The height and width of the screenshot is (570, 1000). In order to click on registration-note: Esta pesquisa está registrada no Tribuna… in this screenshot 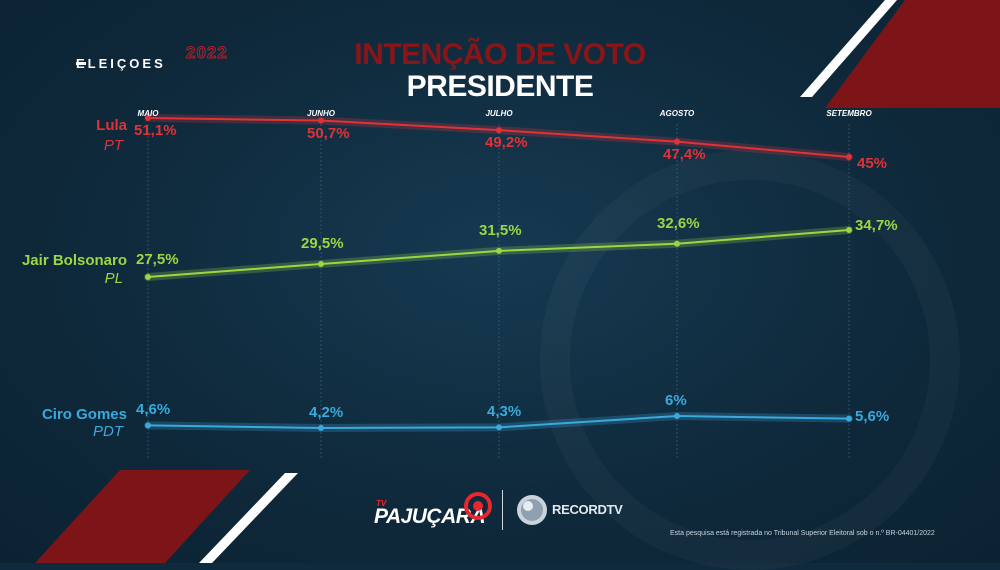, I will do `click(802, 533)`.